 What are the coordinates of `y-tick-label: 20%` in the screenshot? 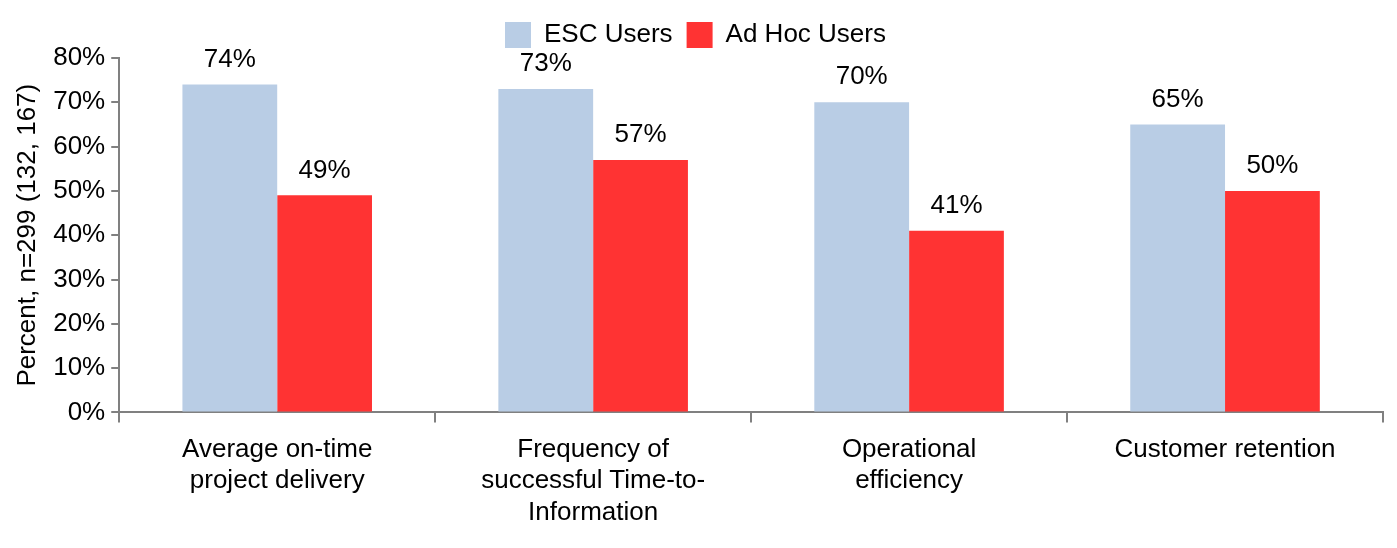 It's located at (79, 321).